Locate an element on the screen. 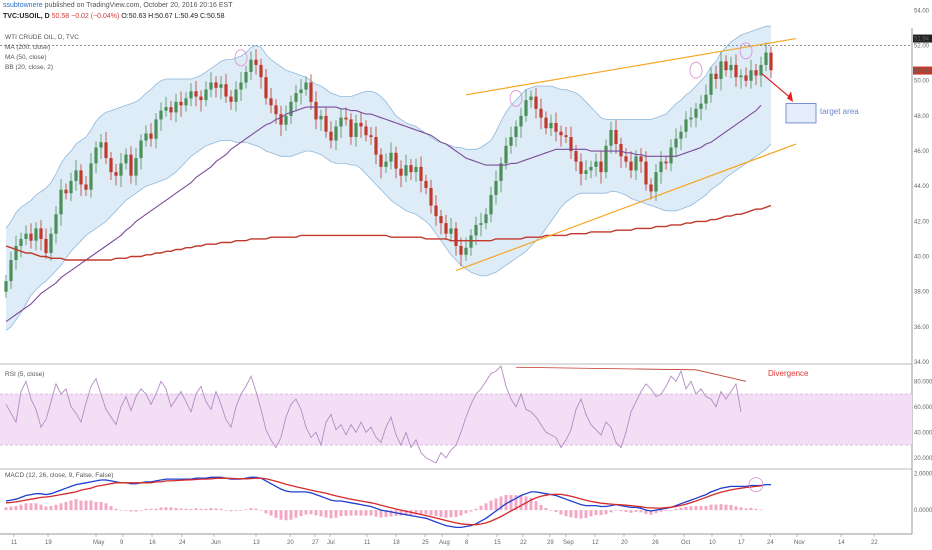 The height and width of the screenshot is (550, 932). rsi-band is located at coordinates (456, 420).